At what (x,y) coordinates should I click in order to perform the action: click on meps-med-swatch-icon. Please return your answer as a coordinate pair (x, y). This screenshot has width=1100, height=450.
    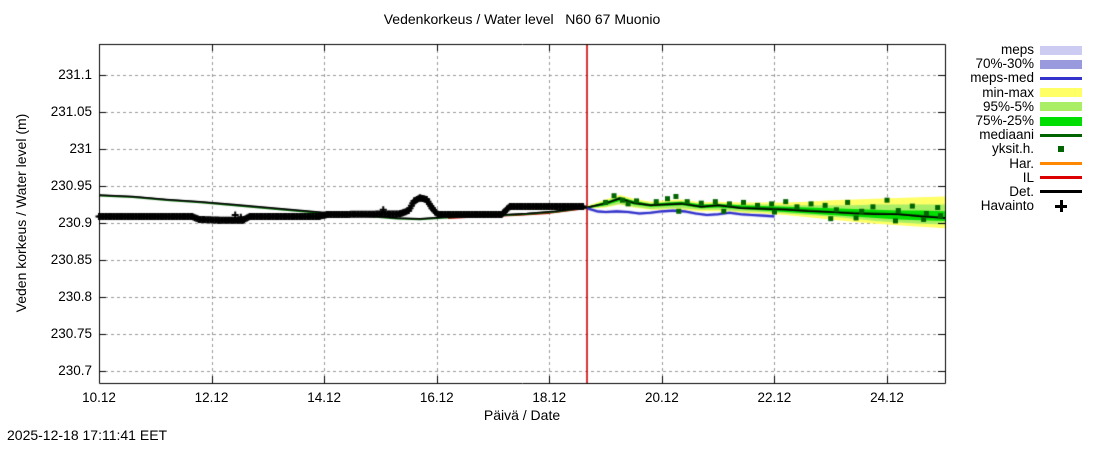
    Looking at the image, I should click on (1061, 78).